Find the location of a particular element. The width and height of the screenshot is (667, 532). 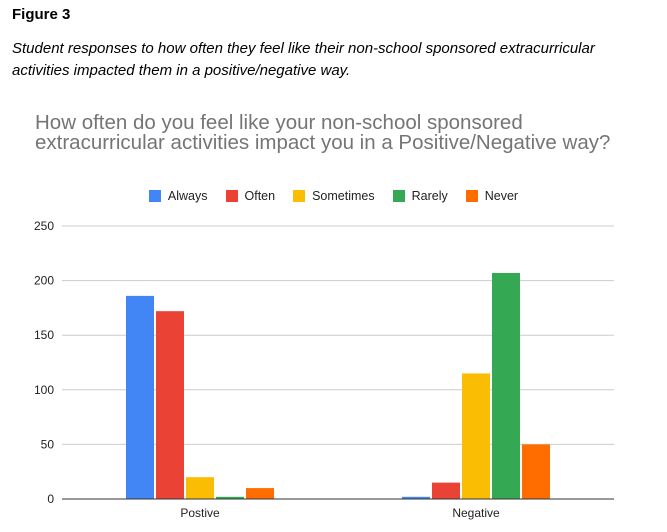

y-tick-label: 100 is located at coordinates (44, 390).